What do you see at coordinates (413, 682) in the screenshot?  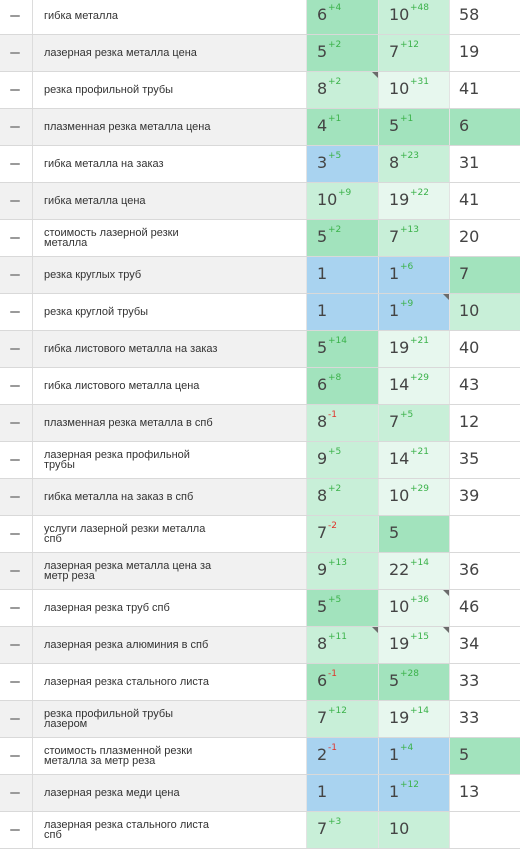 I see `position-cell-2: 5 +28` at bounding box center [413, 682].